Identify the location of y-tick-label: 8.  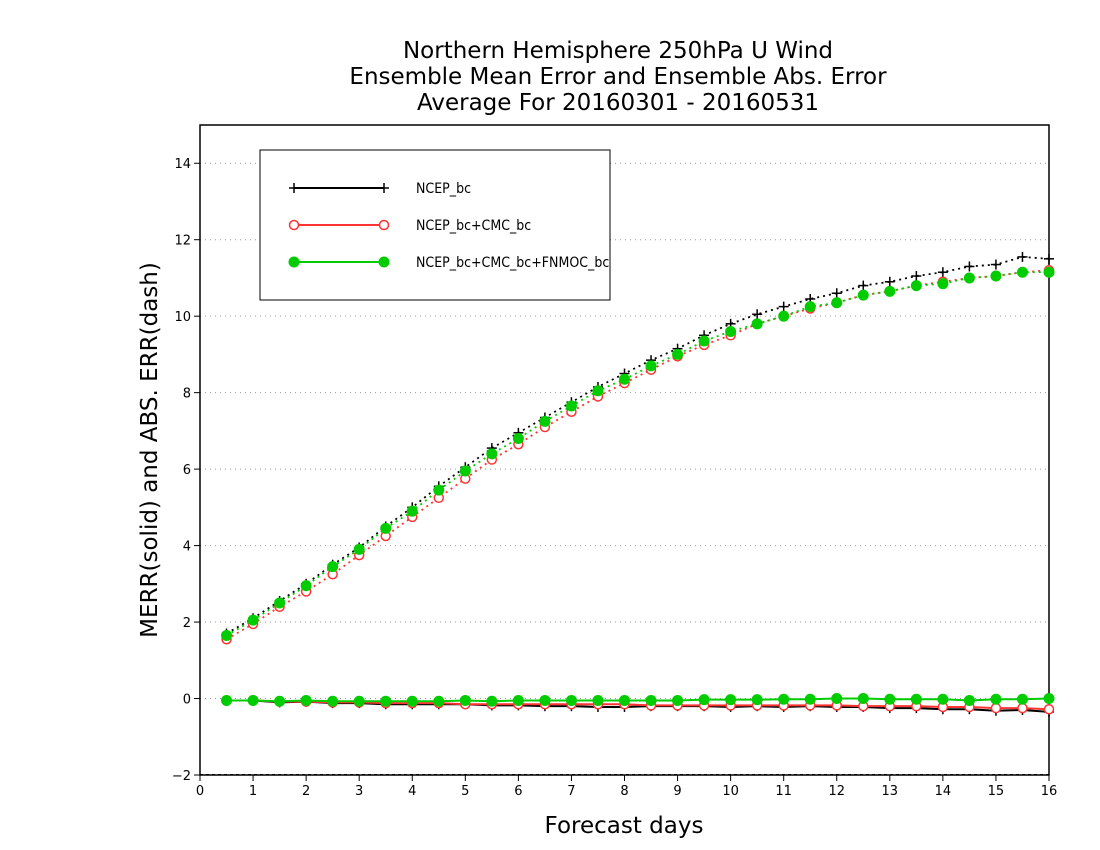
(187, 394).